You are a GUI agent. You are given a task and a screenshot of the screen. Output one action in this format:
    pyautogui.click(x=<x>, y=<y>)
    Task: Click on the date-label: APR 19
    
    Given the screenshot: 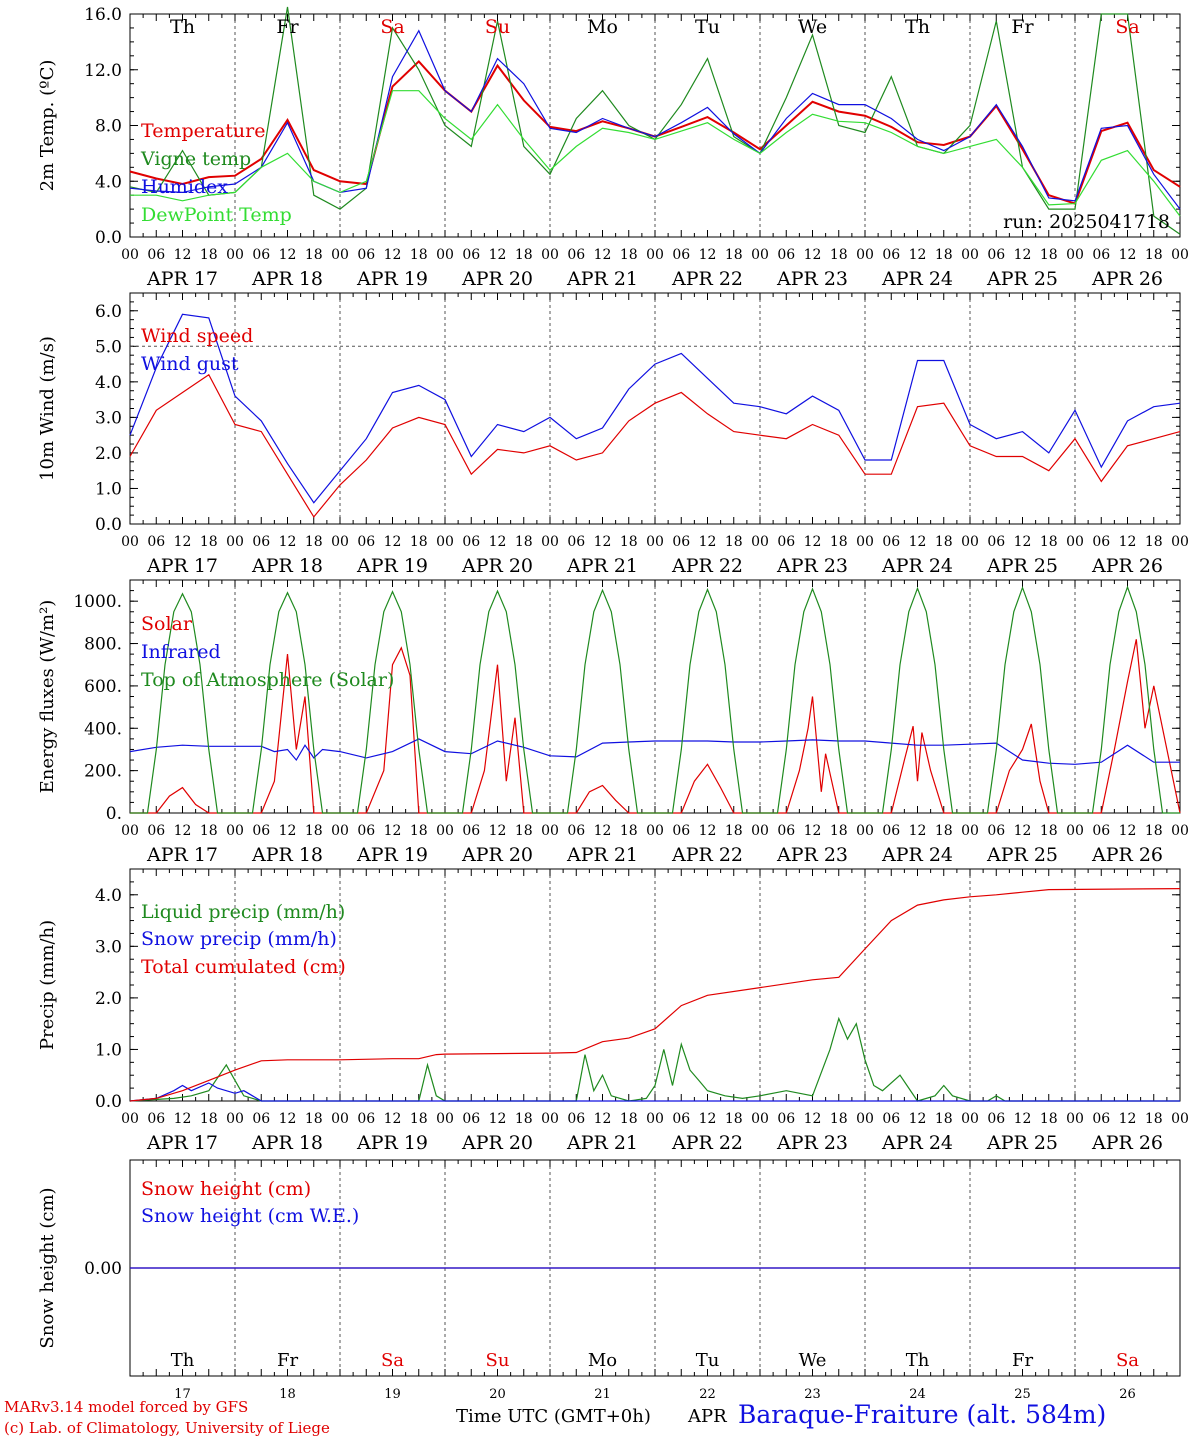 What is the action you would take?
    pyautogui.click(x=392, y=566)
    